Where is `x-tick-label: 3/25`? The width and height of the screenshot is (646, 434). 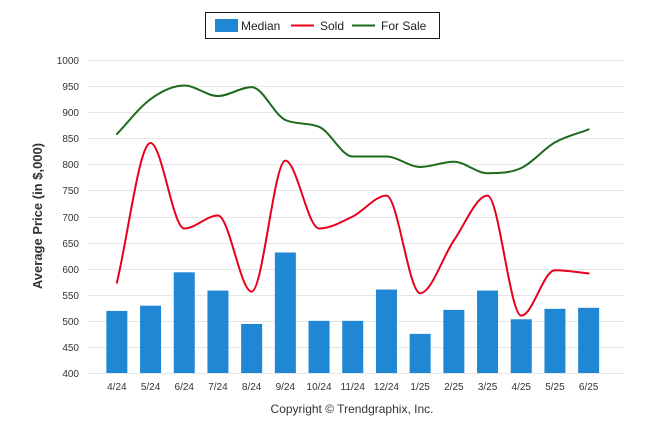 x-tick-label: 3/25 is located at coordinates (488, 387).